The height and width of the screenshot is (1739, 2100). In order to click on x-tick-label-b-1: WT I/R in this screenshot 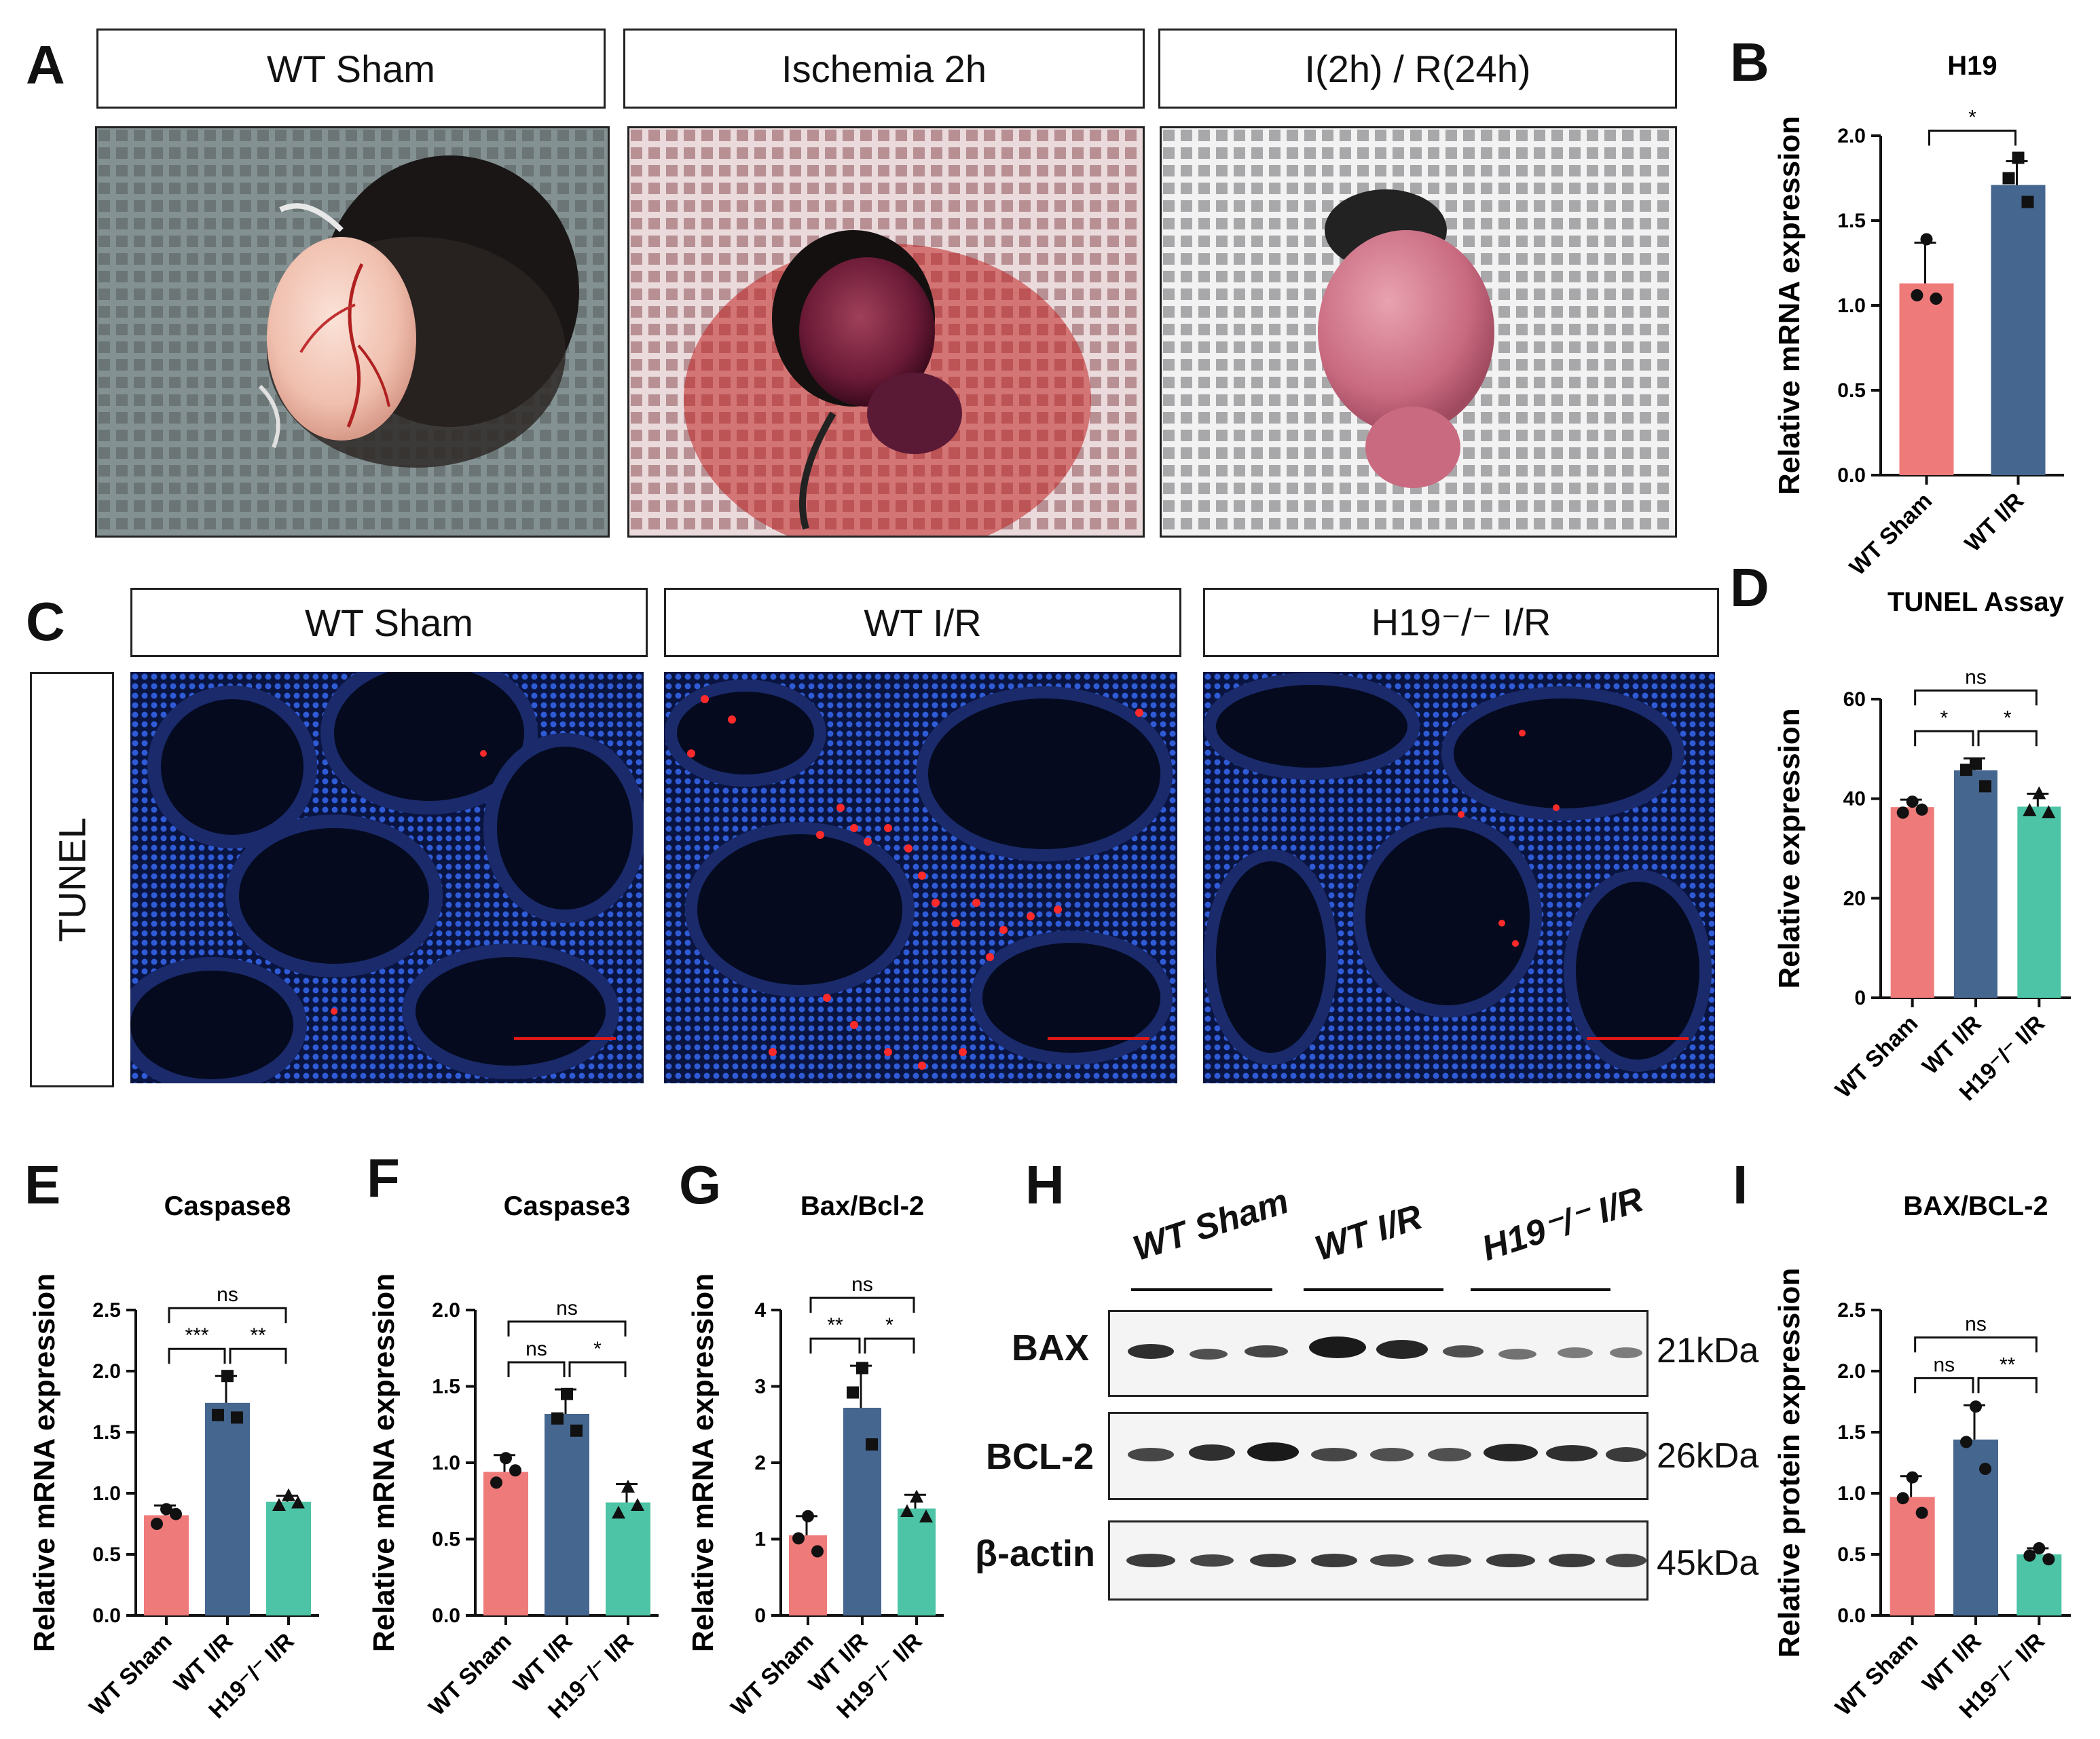, I will do `click(1994, 522)`.